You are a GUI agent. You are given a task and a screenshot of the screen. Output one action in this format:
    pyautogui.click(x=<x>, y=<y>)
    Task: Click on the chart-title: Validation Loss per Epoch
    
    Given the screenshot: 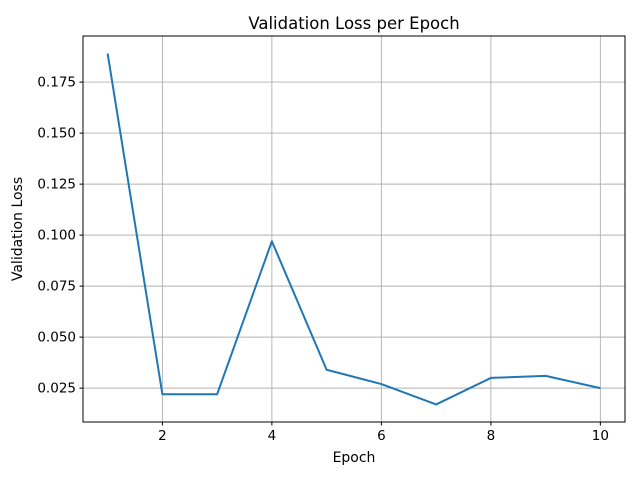 What is the action you would take?
    pyautogui.click(x=353, y=23)
    